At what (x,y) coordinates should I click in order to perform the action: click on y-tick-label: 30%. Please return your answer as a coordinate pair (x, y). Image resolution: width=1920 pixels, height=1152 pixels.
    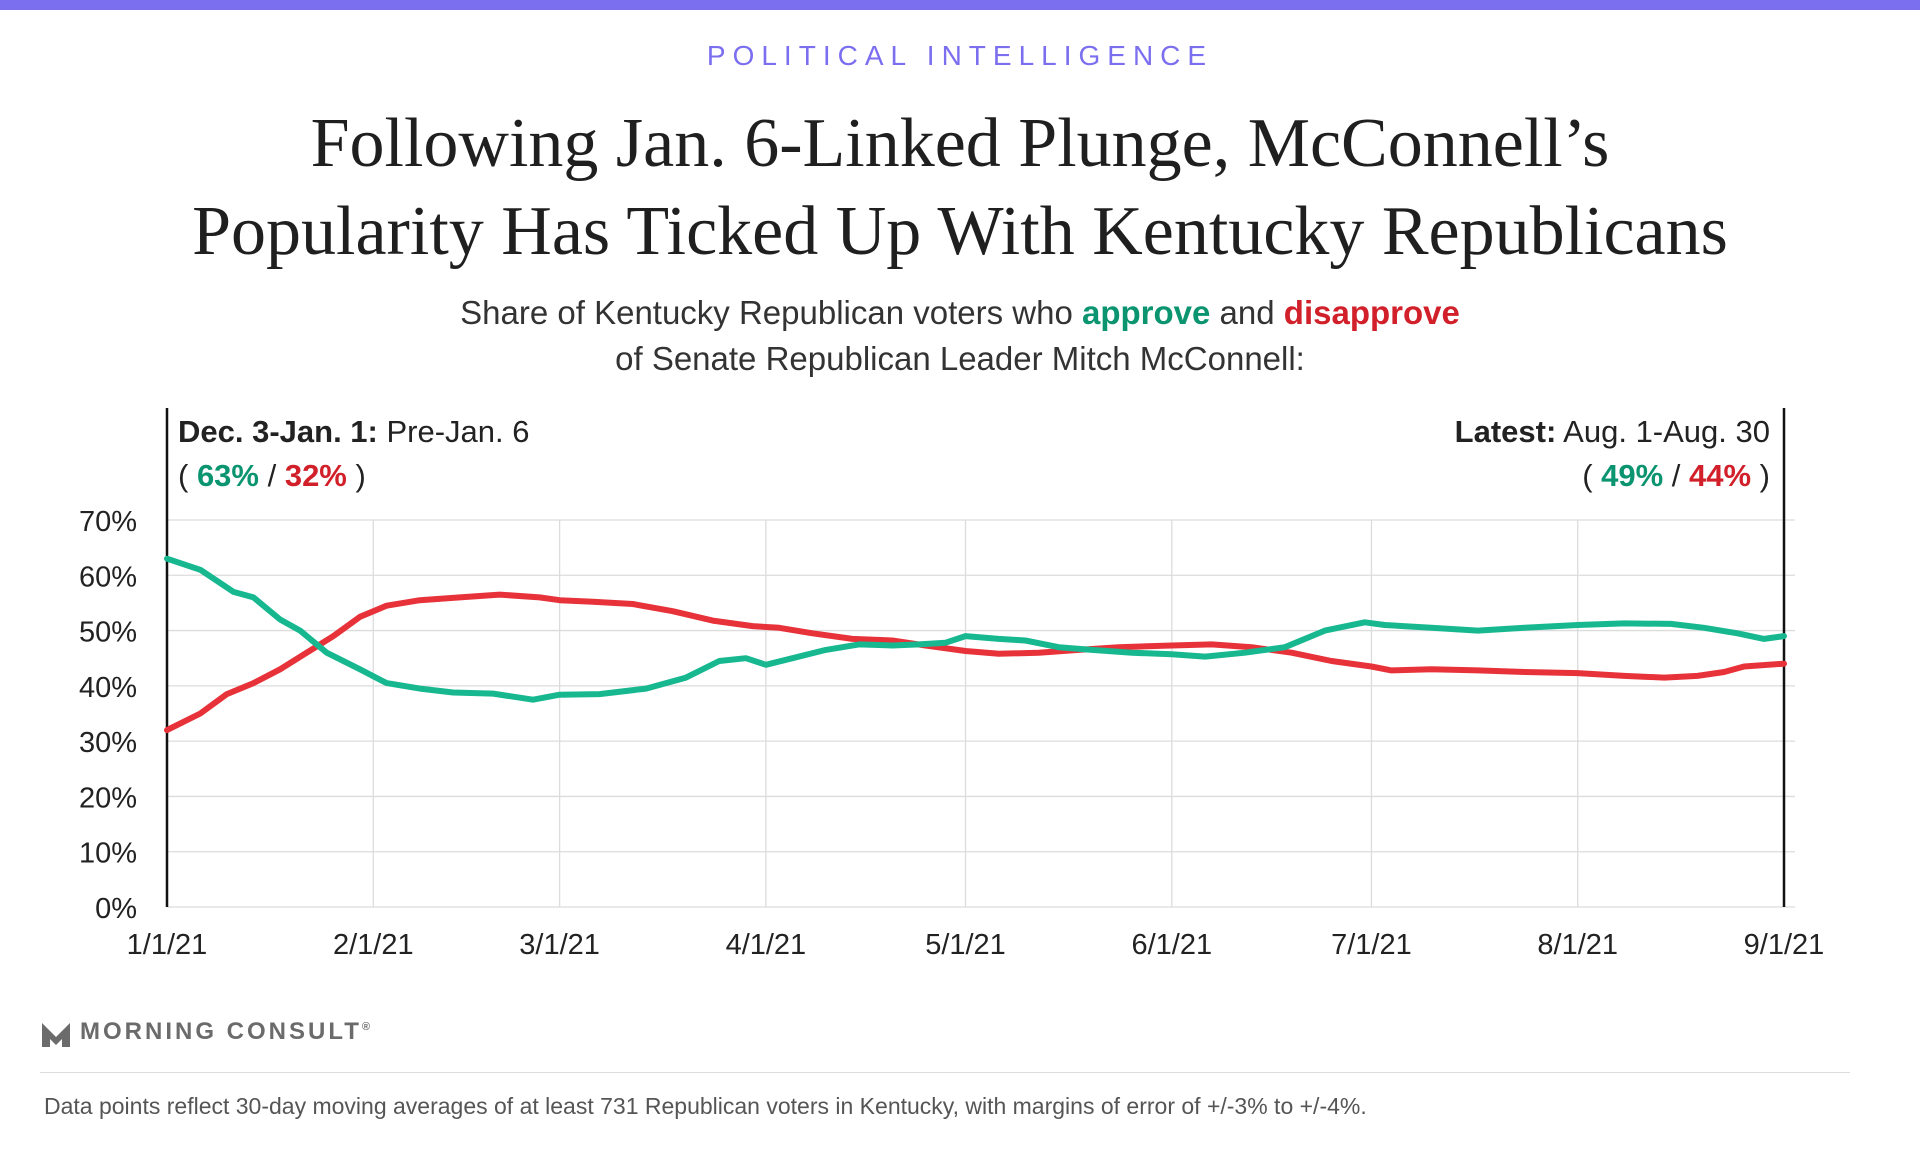
    Looking at the image, I should click on (108, 743).